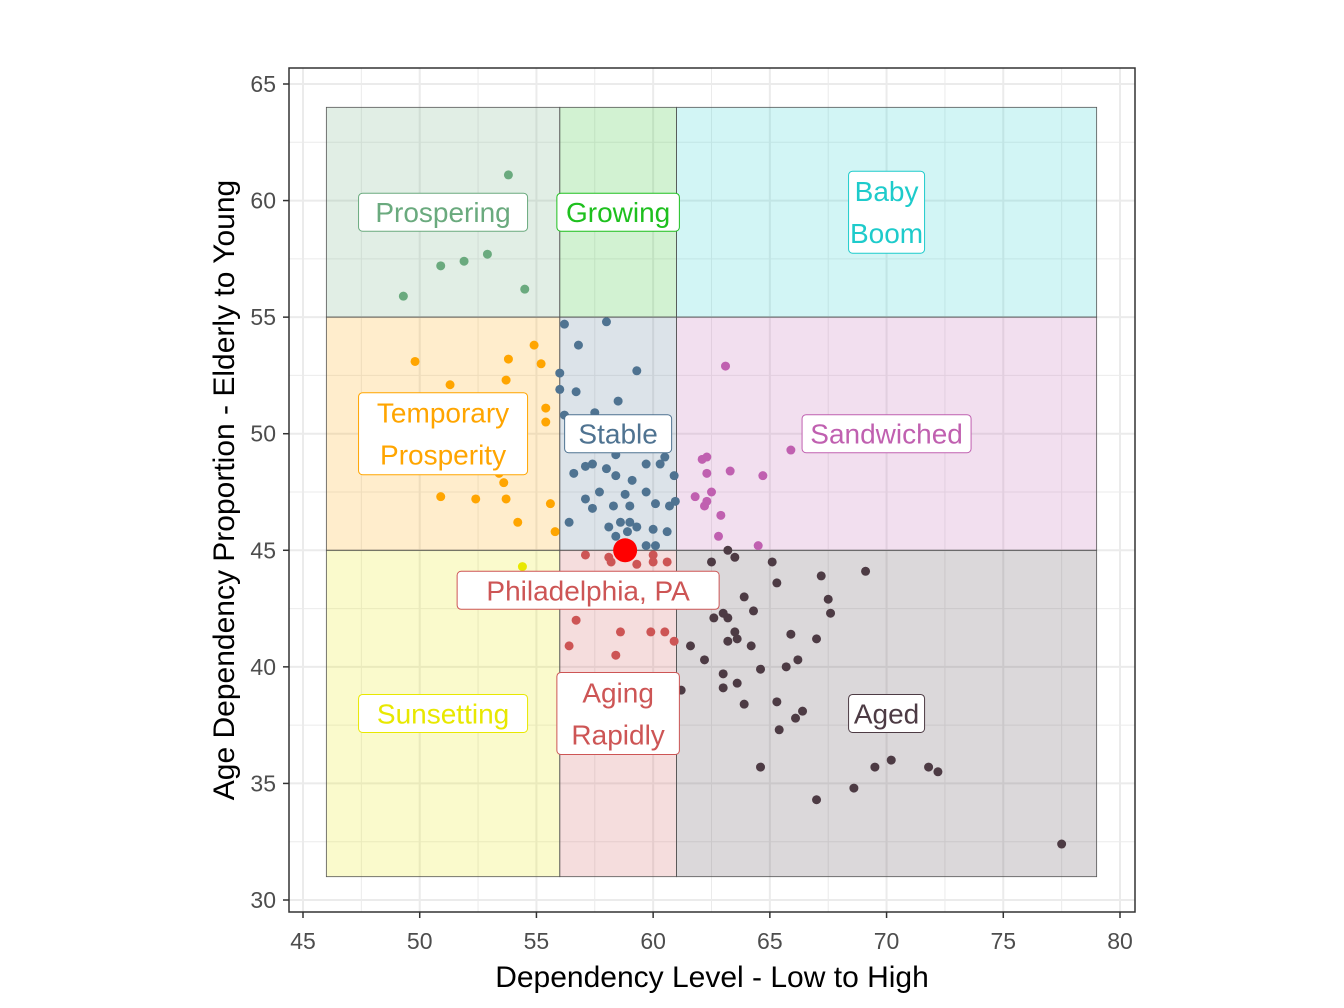  Describe the element at coordinates (618, 212) in the screenshot. I see `label-growing-text: Growing` at that location.